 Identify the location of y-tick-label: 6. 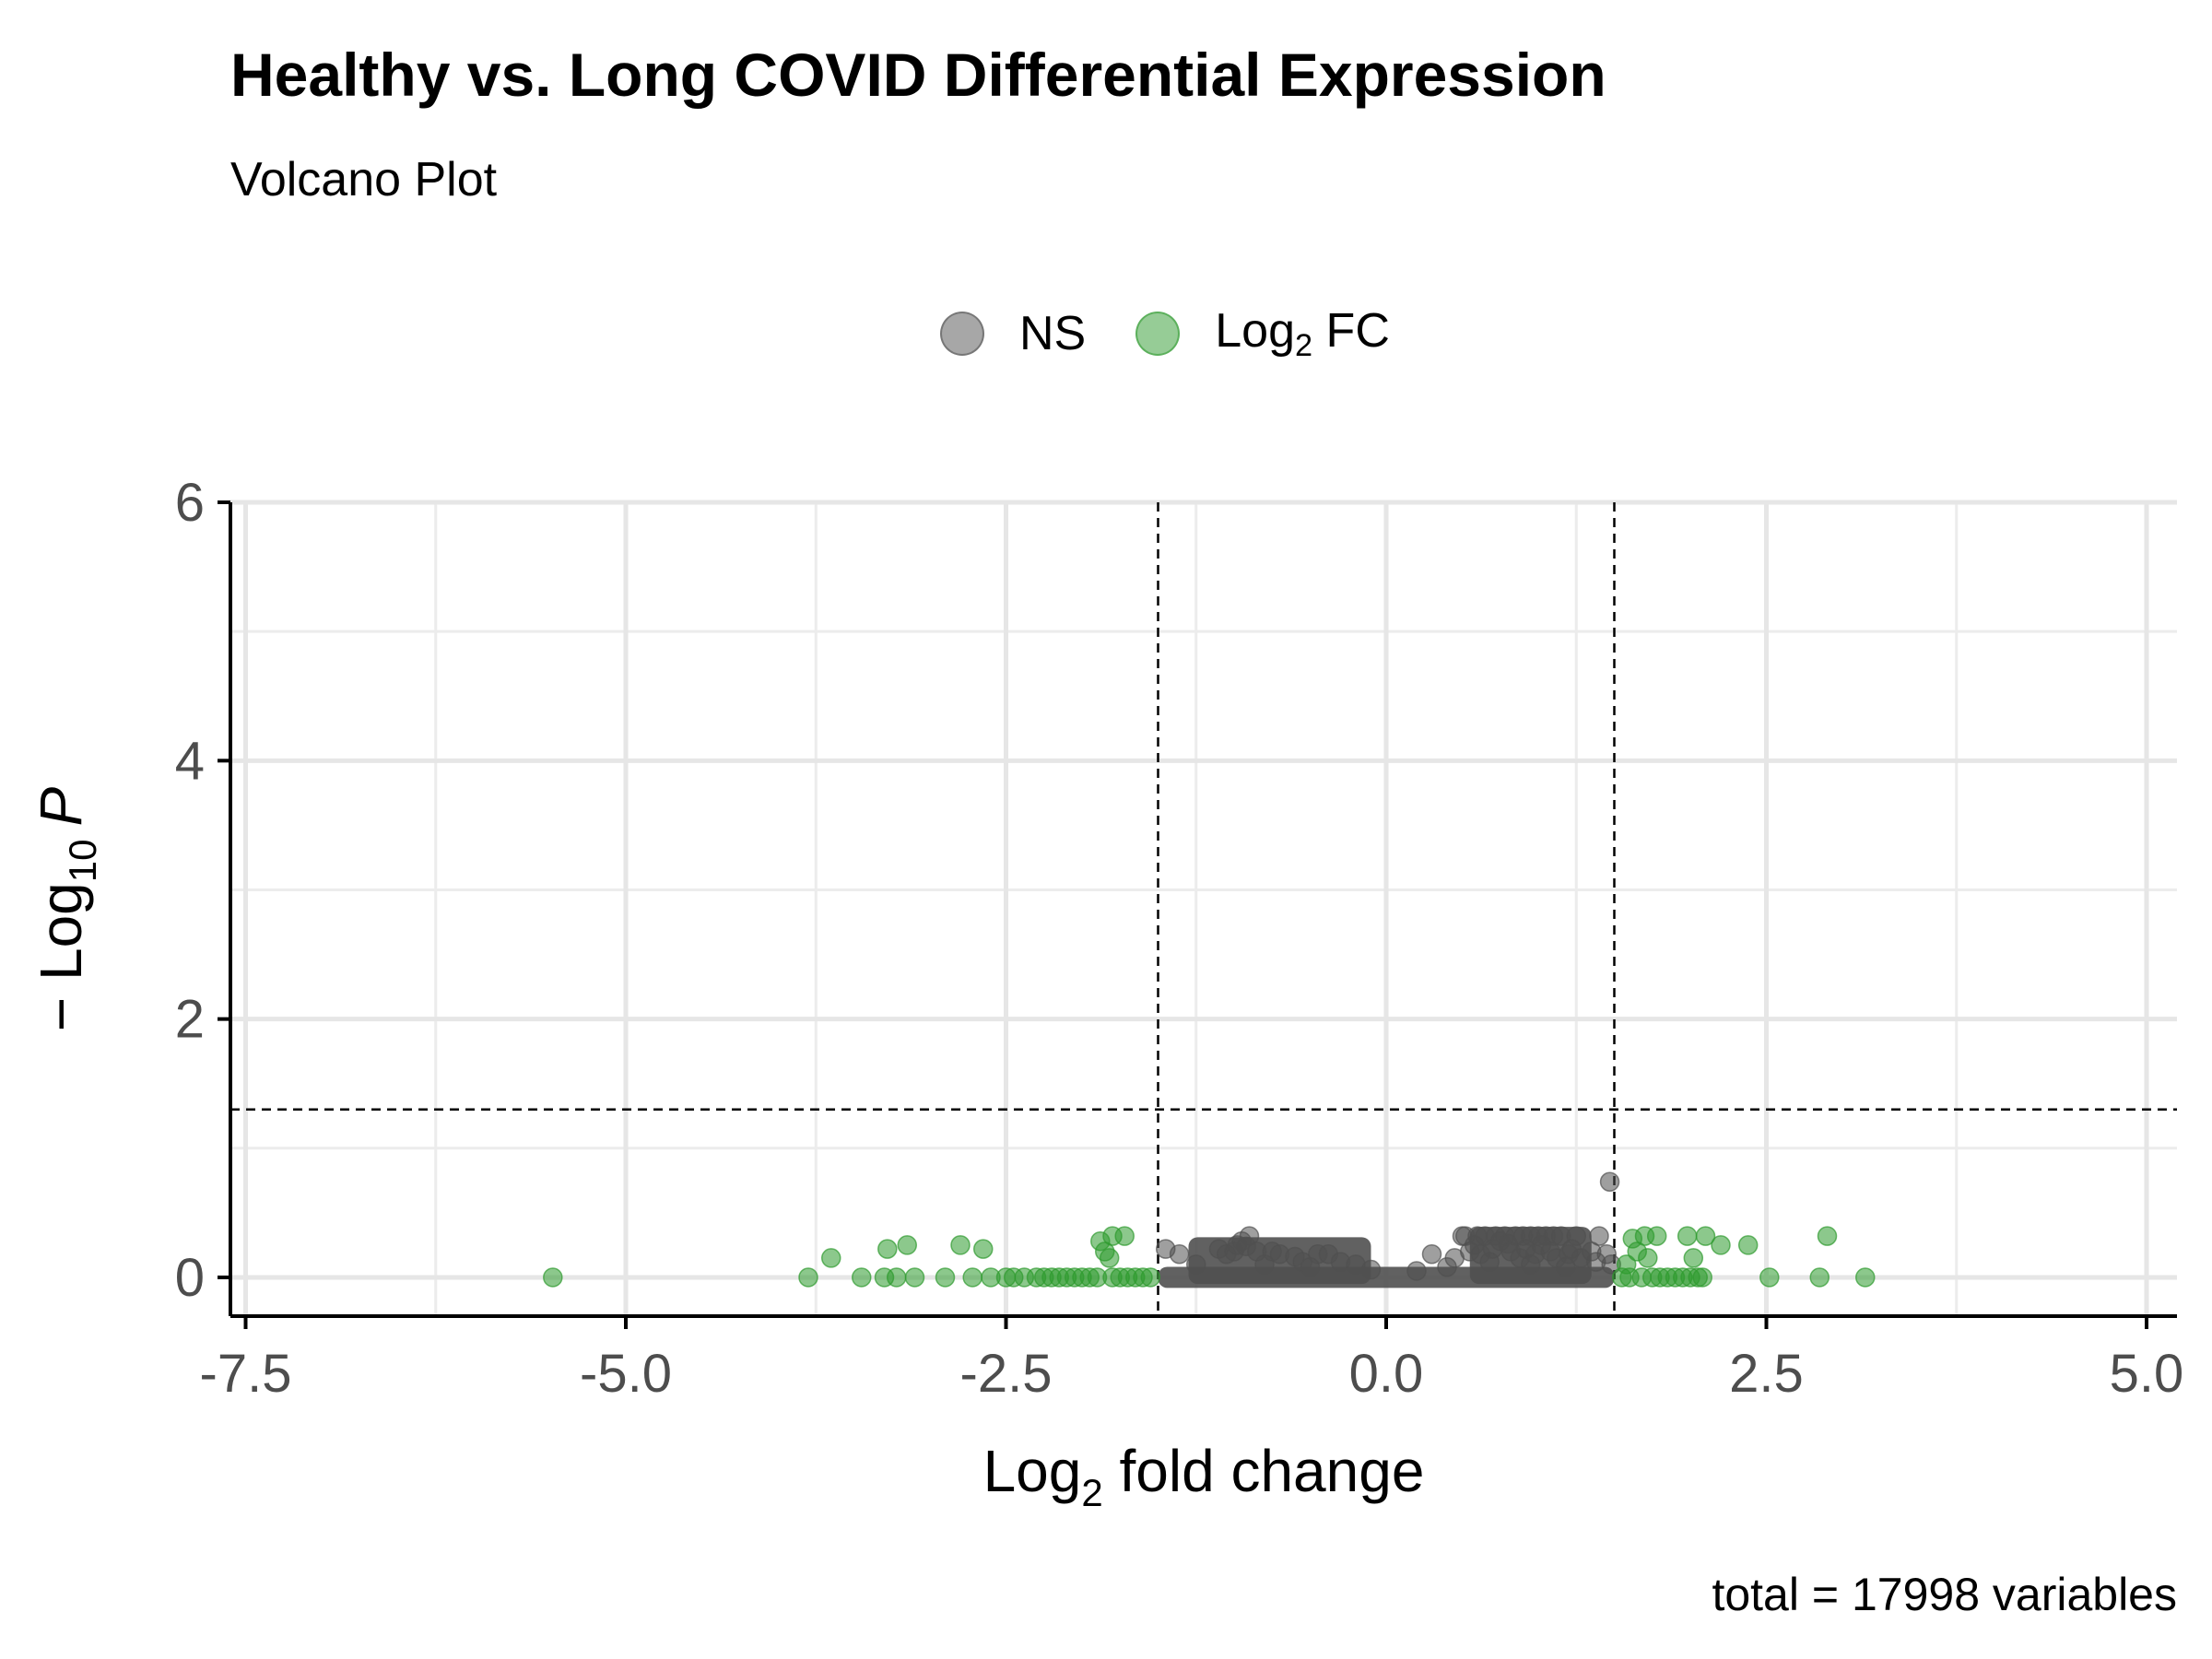
(190, 503).